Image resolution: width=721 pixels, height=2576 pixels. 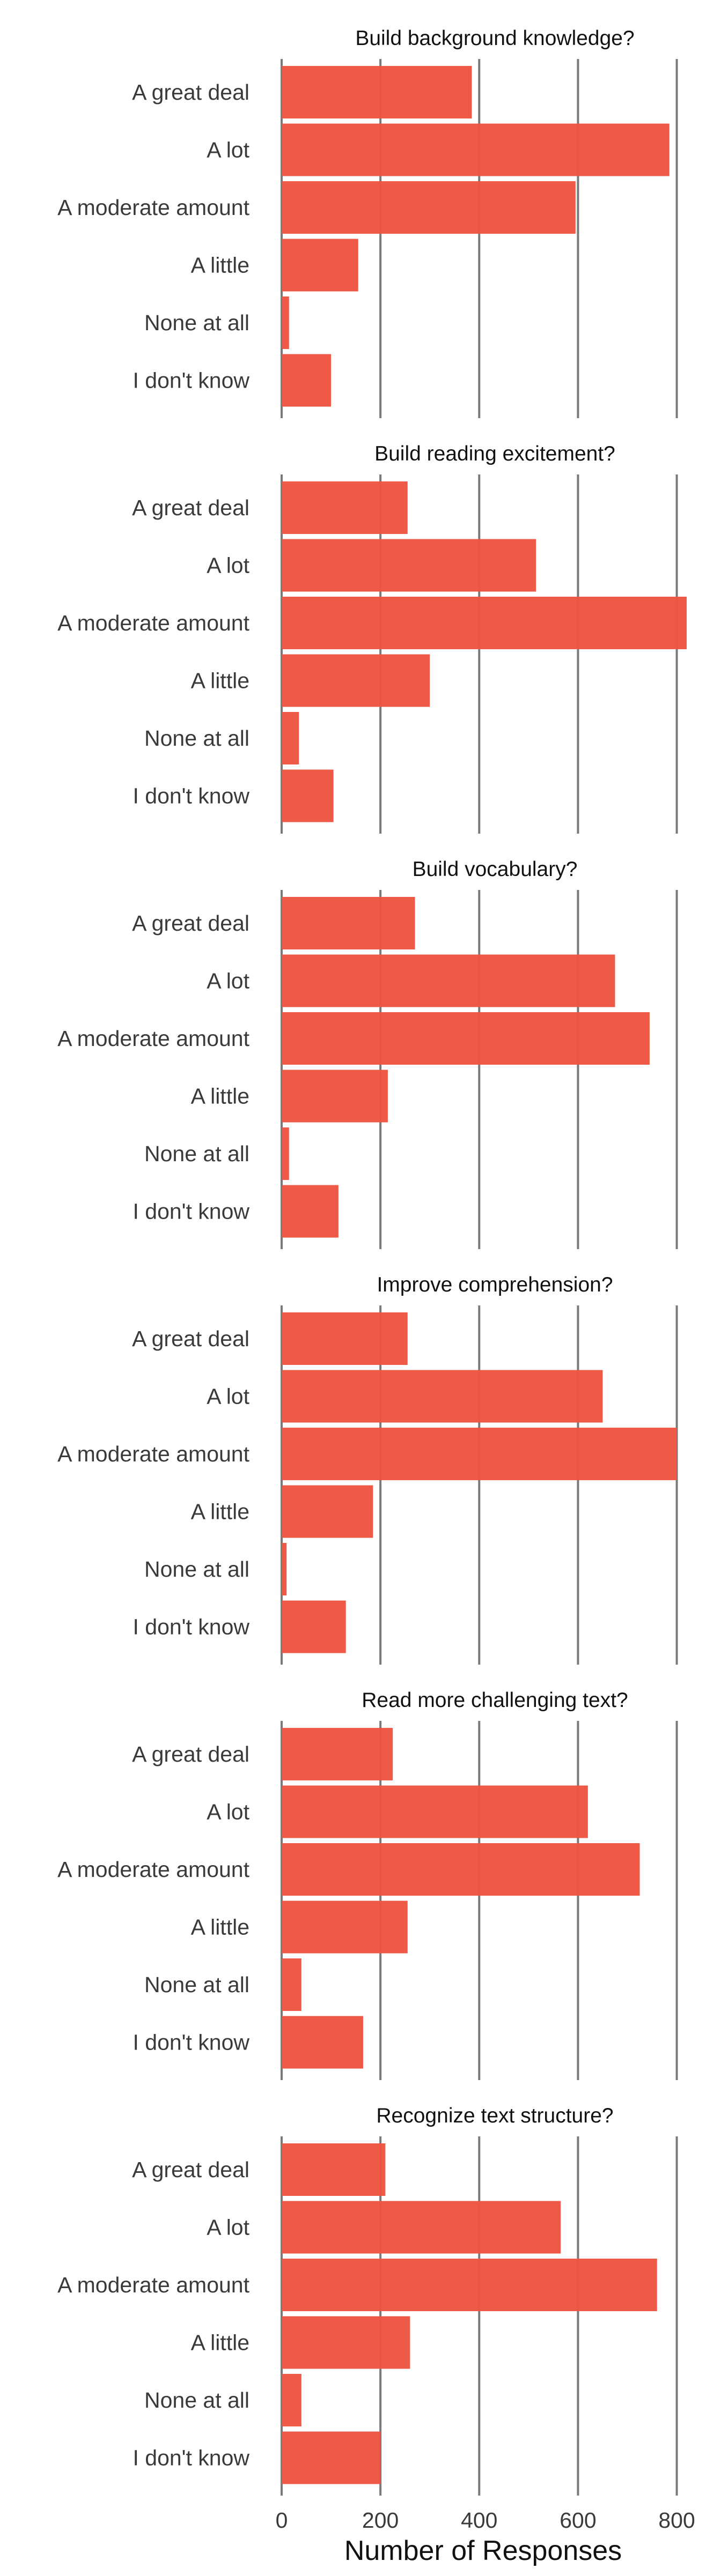 What do you see at coordinates (495, 453) in the screenshot?
I see `panel-title: Build reading excitement?` at bounding box center [495, 453].